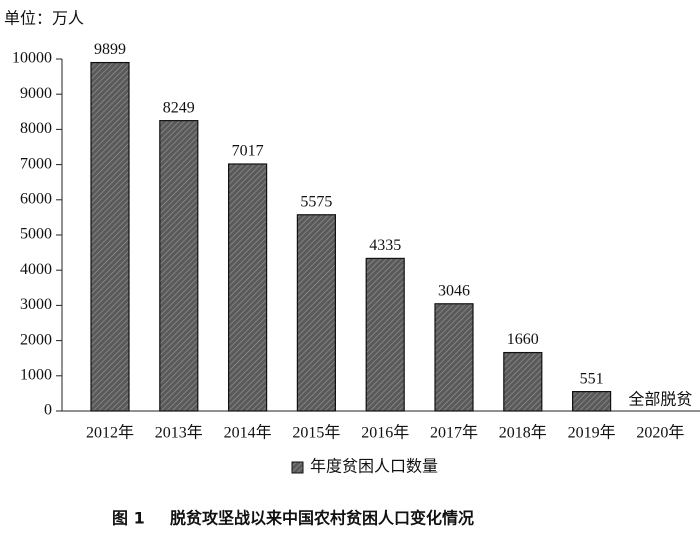  I want to click on y-tick-label: 8000, so click(36, 128).